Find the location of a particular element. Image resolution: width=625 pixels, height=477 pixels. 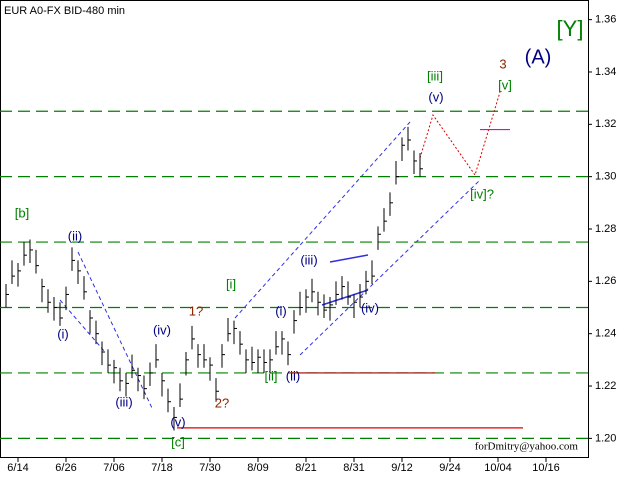

watermark: forDmitry@yahoo.com is located at coordinates (527, 447).